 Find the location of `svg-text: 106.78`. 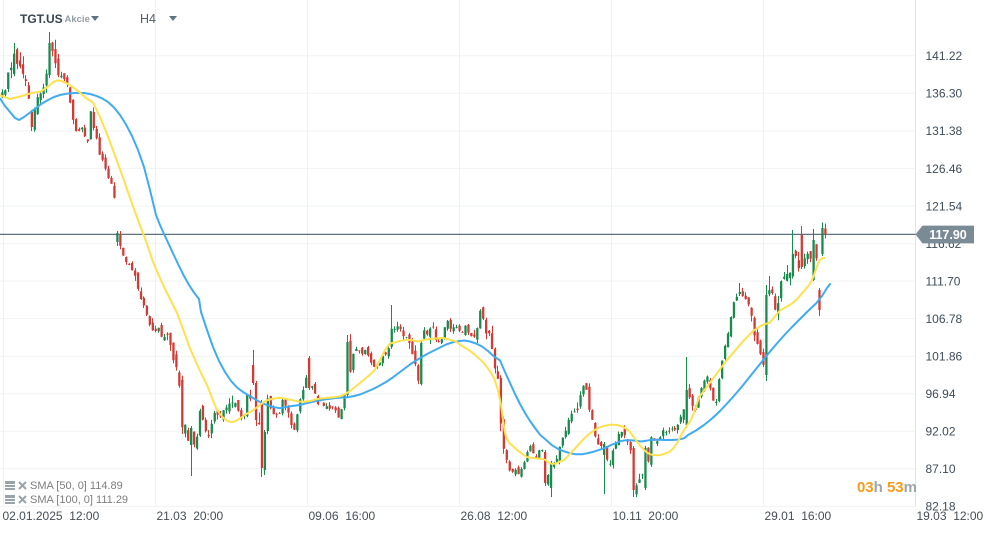

svg-text: 106.78 is located at coordinates (944, 319).